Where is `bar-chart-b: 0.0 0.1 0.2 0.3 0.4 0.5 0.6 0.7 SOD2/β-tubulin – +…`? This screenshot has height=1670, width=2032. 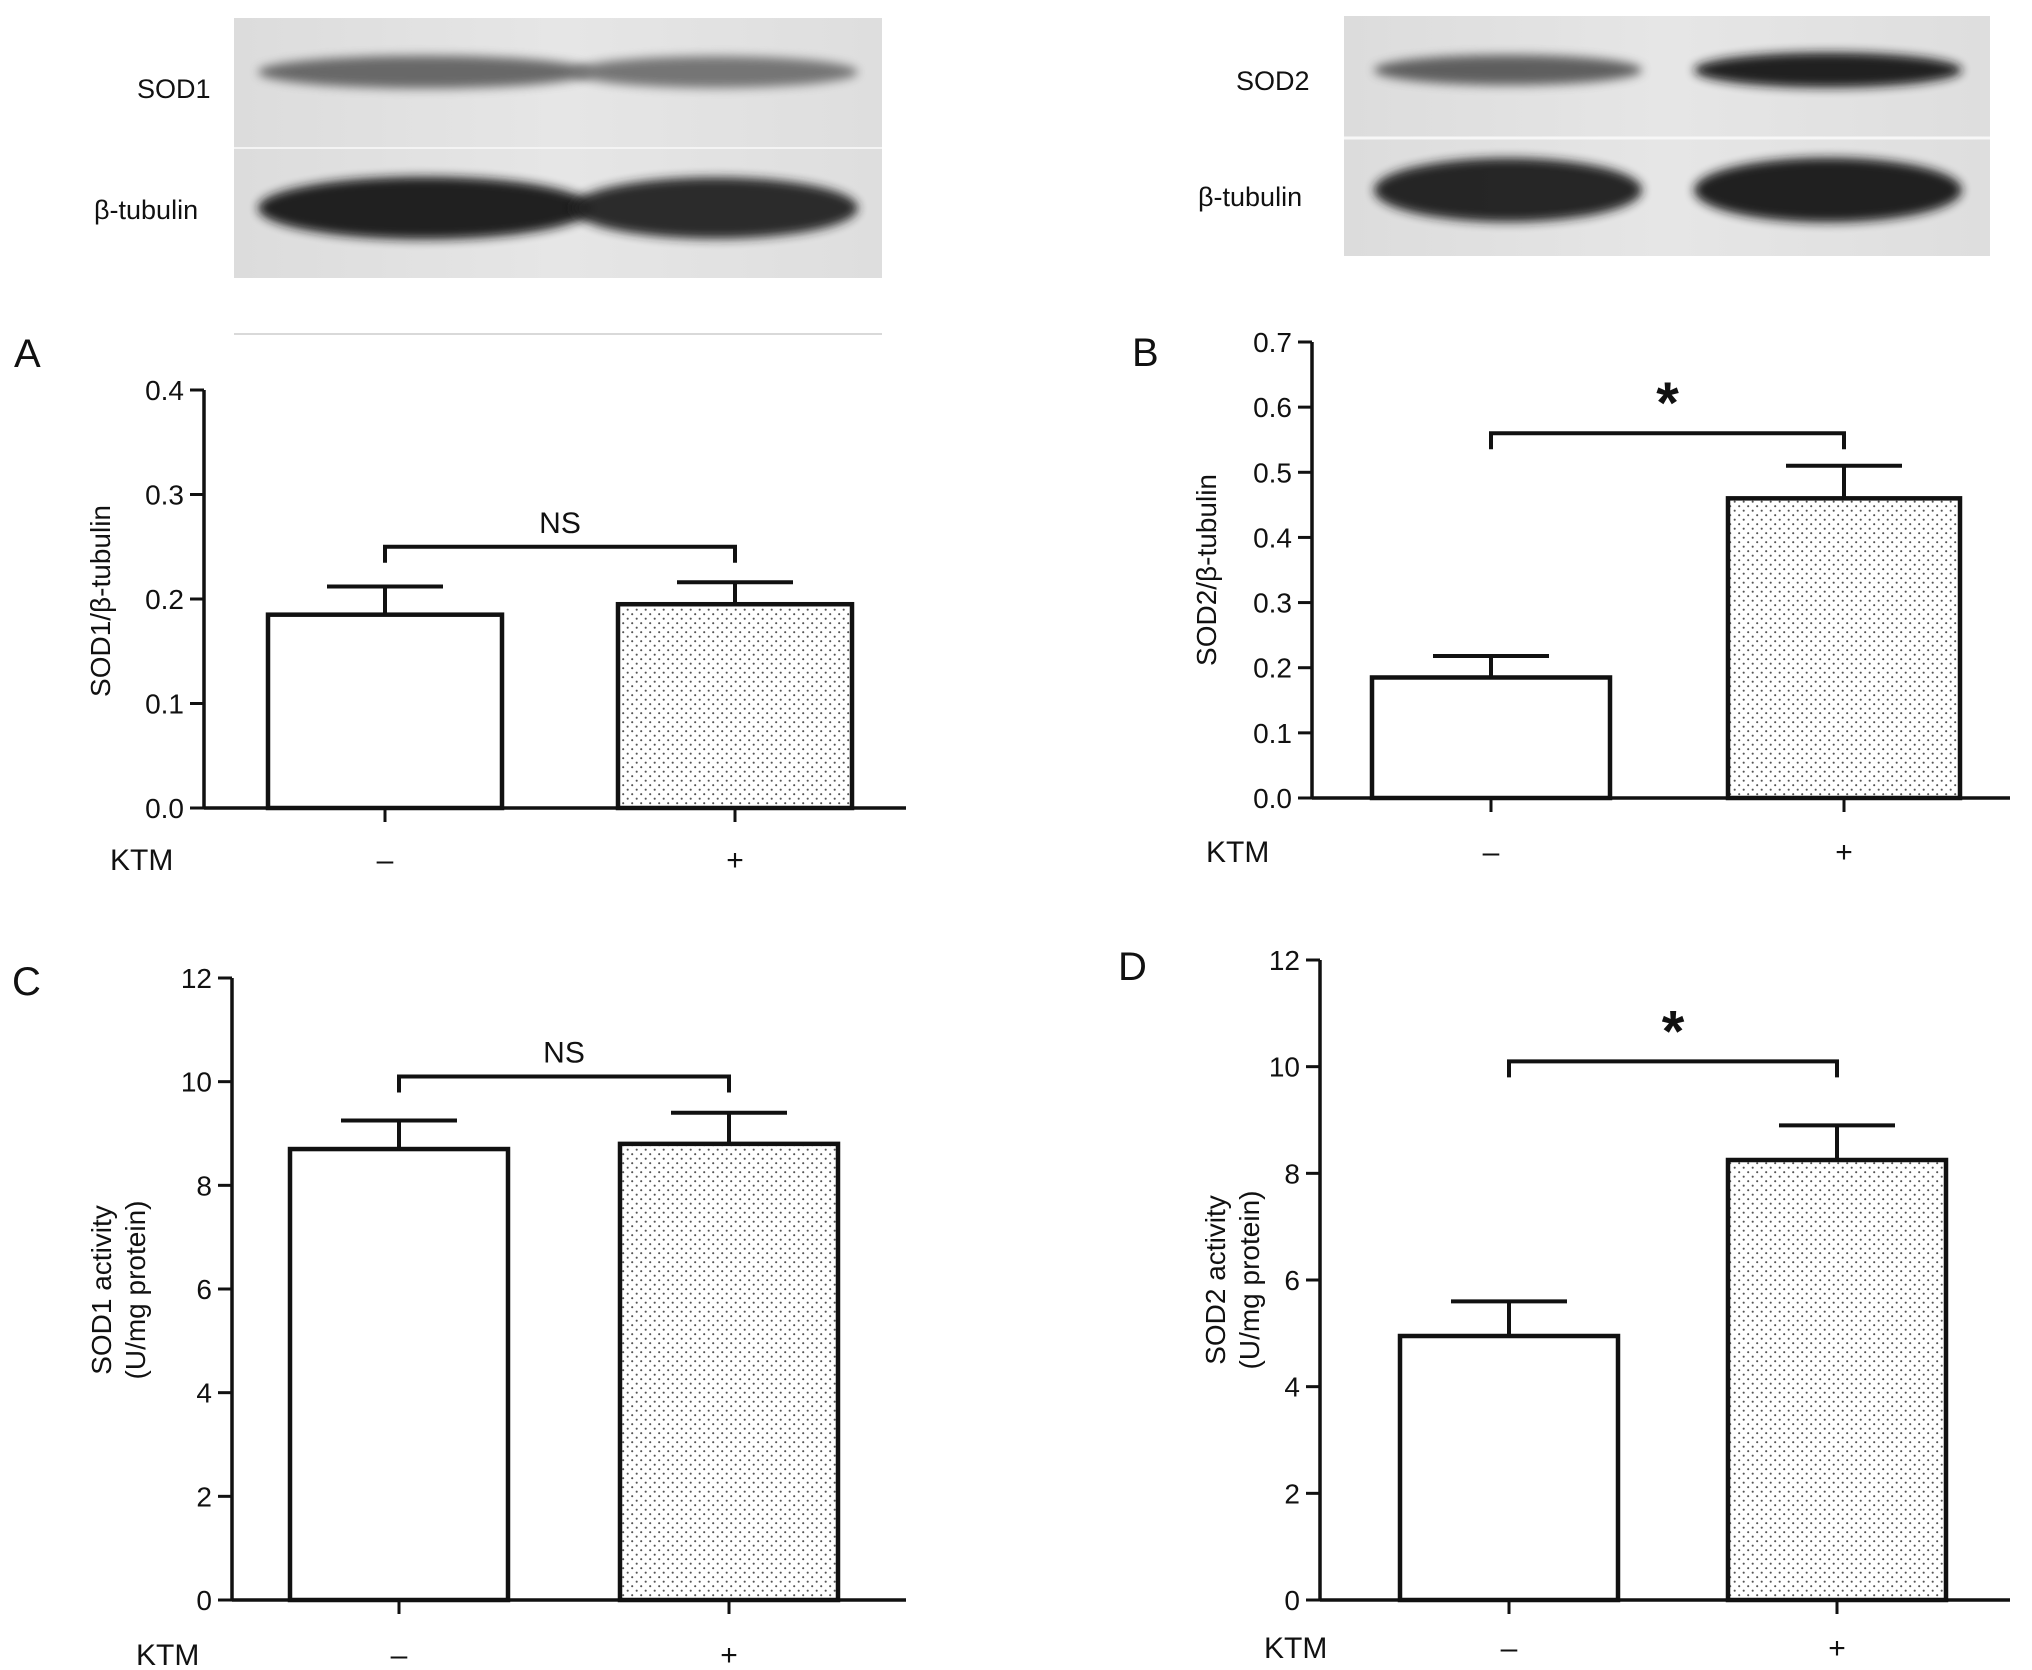 bar-chart-b: 0.0 0.1 0.2 0.3 0.4 0.5 0.6 0.7 SOD2/β-tubulin – +… is located at coordinates (1600, 598).